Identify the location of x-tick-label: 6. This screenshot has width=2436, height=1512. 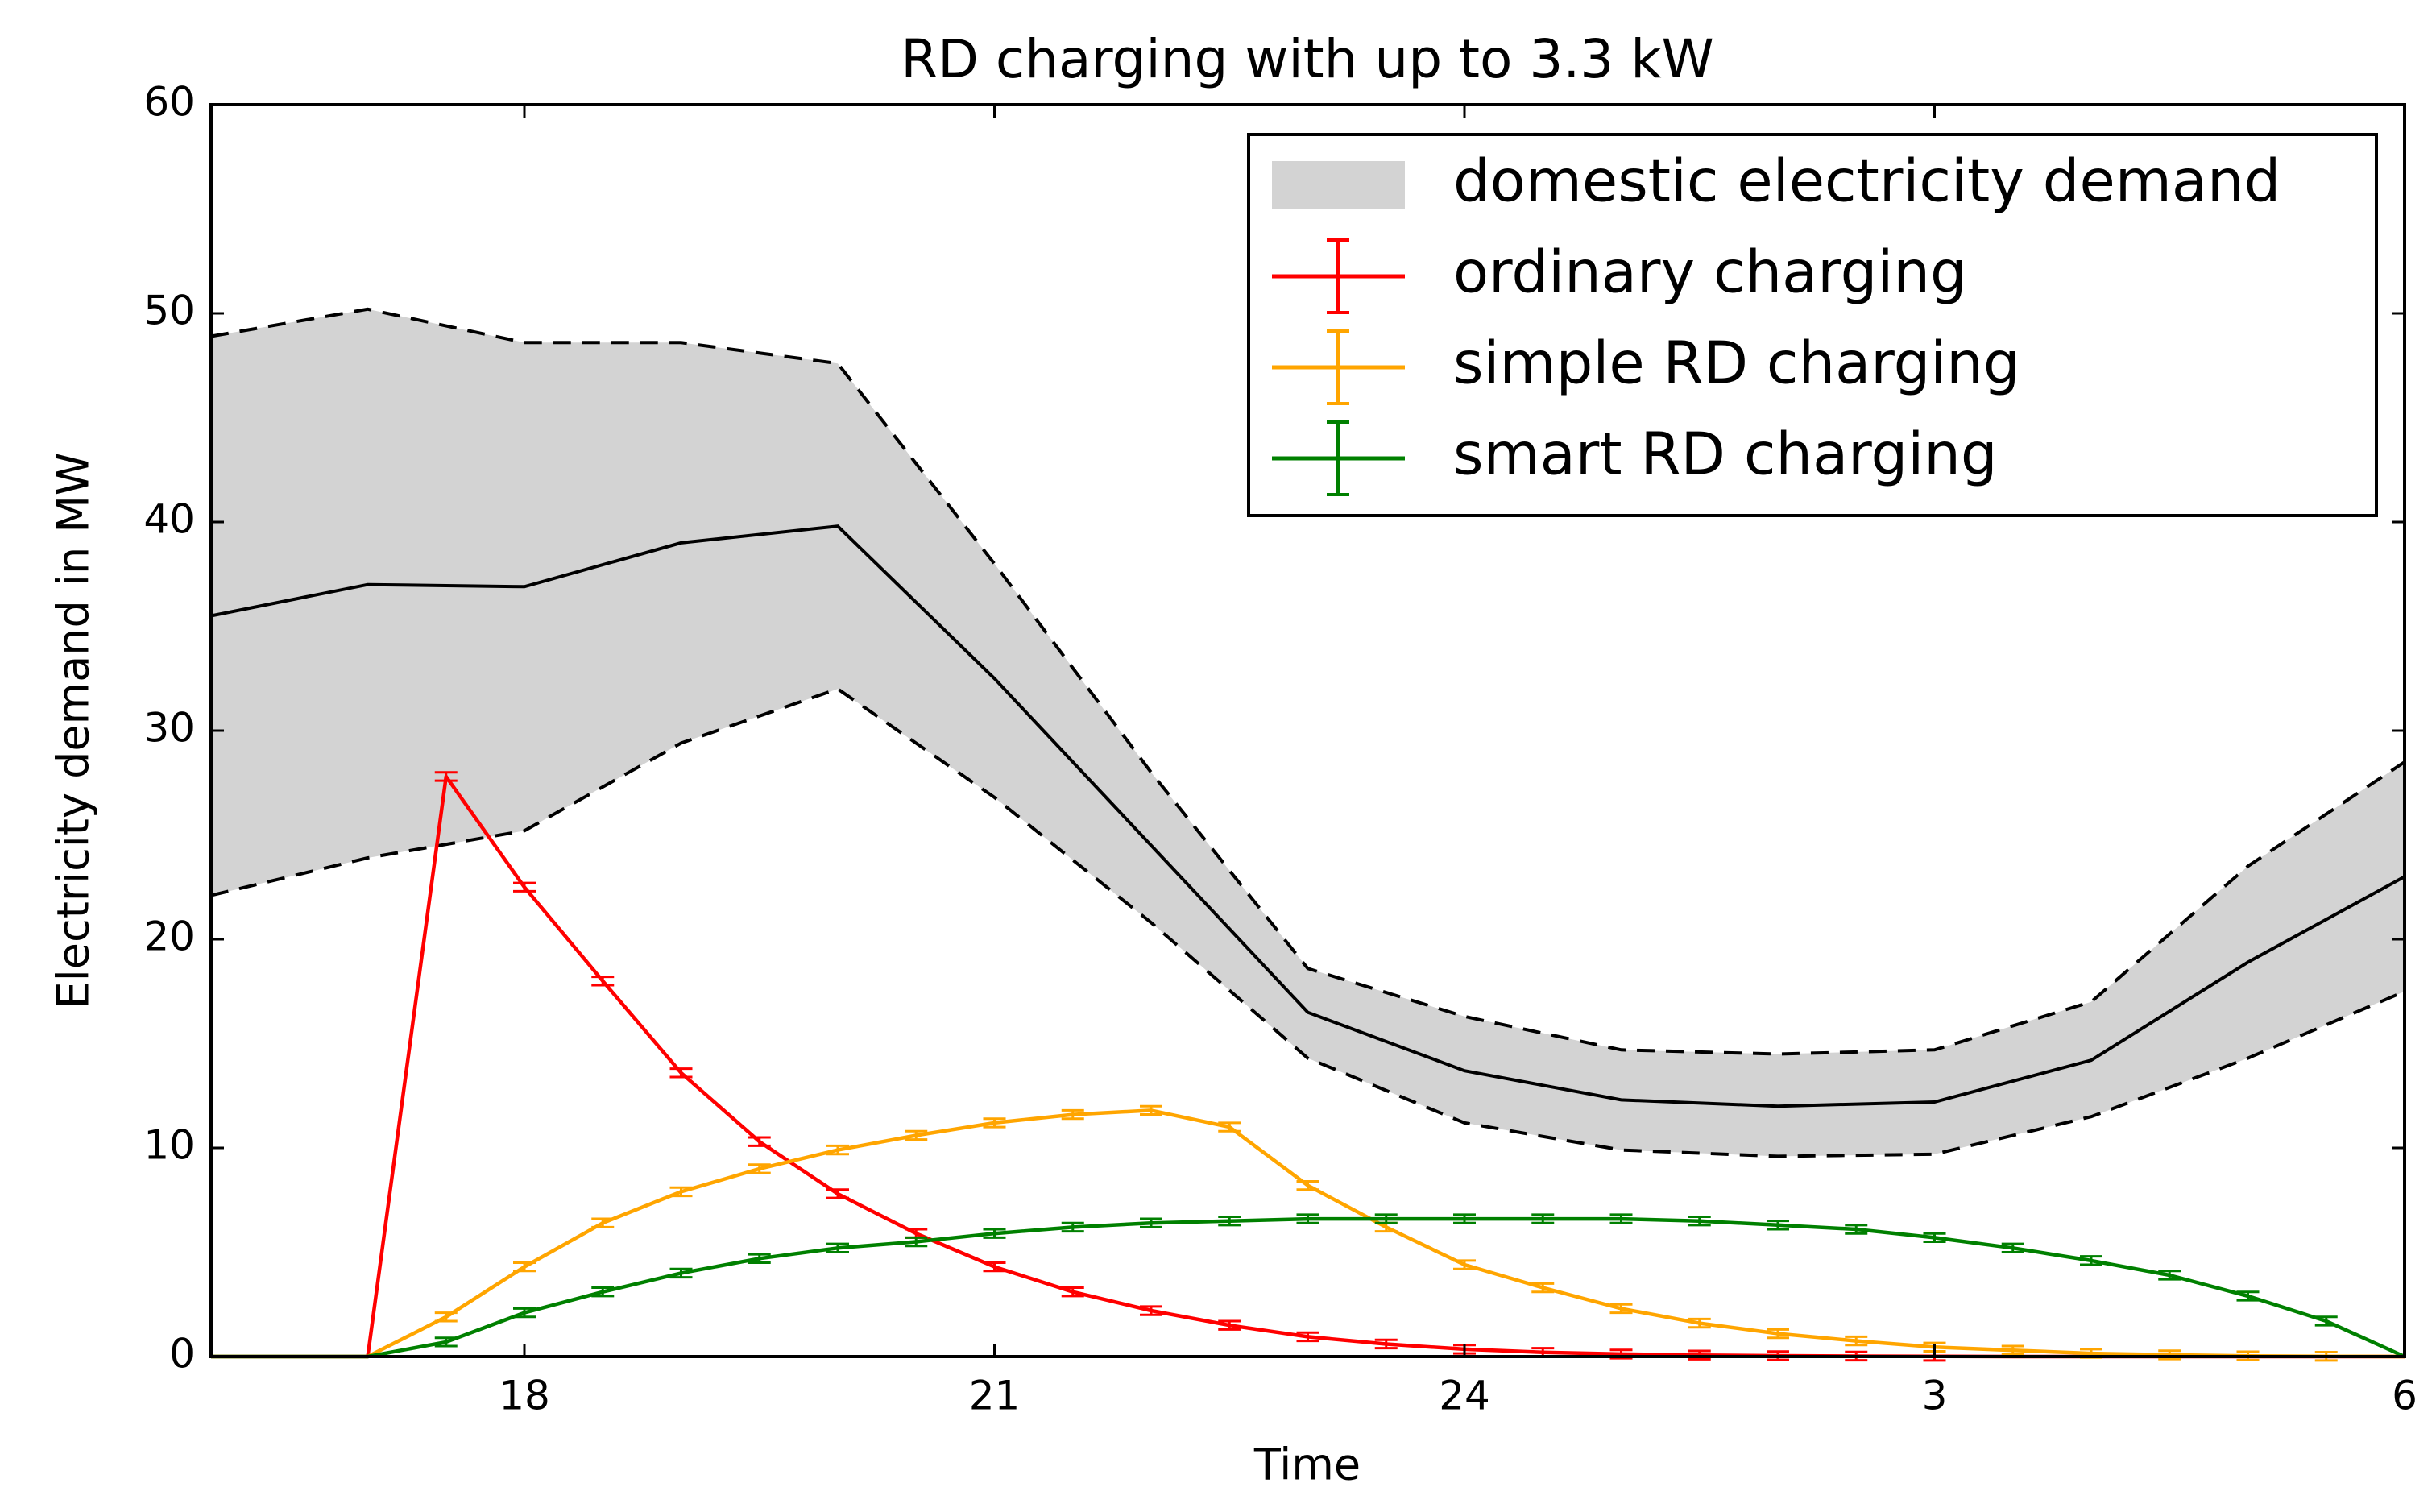
(2405, 1396).